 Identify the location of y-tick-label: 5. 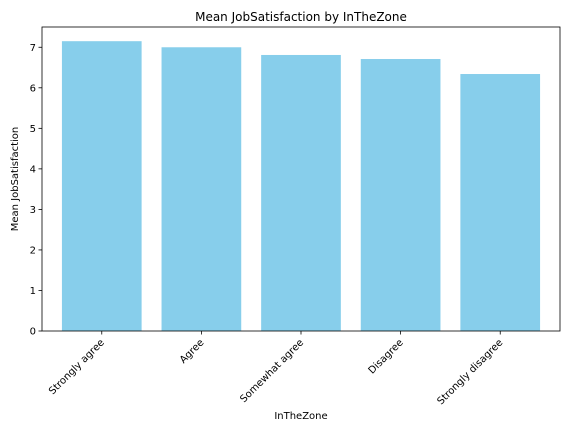
(33, 129).